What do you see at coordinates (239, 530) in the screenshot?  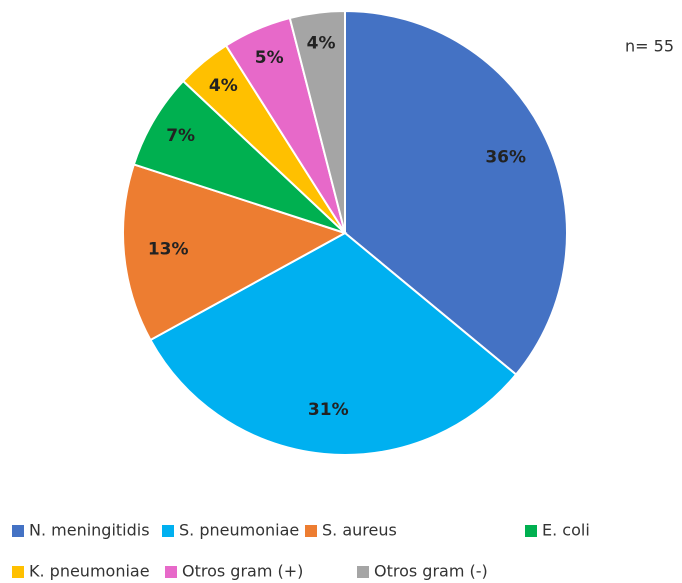 I see `legend-label: S. pneumoniae` at bounding box center [239, 530].